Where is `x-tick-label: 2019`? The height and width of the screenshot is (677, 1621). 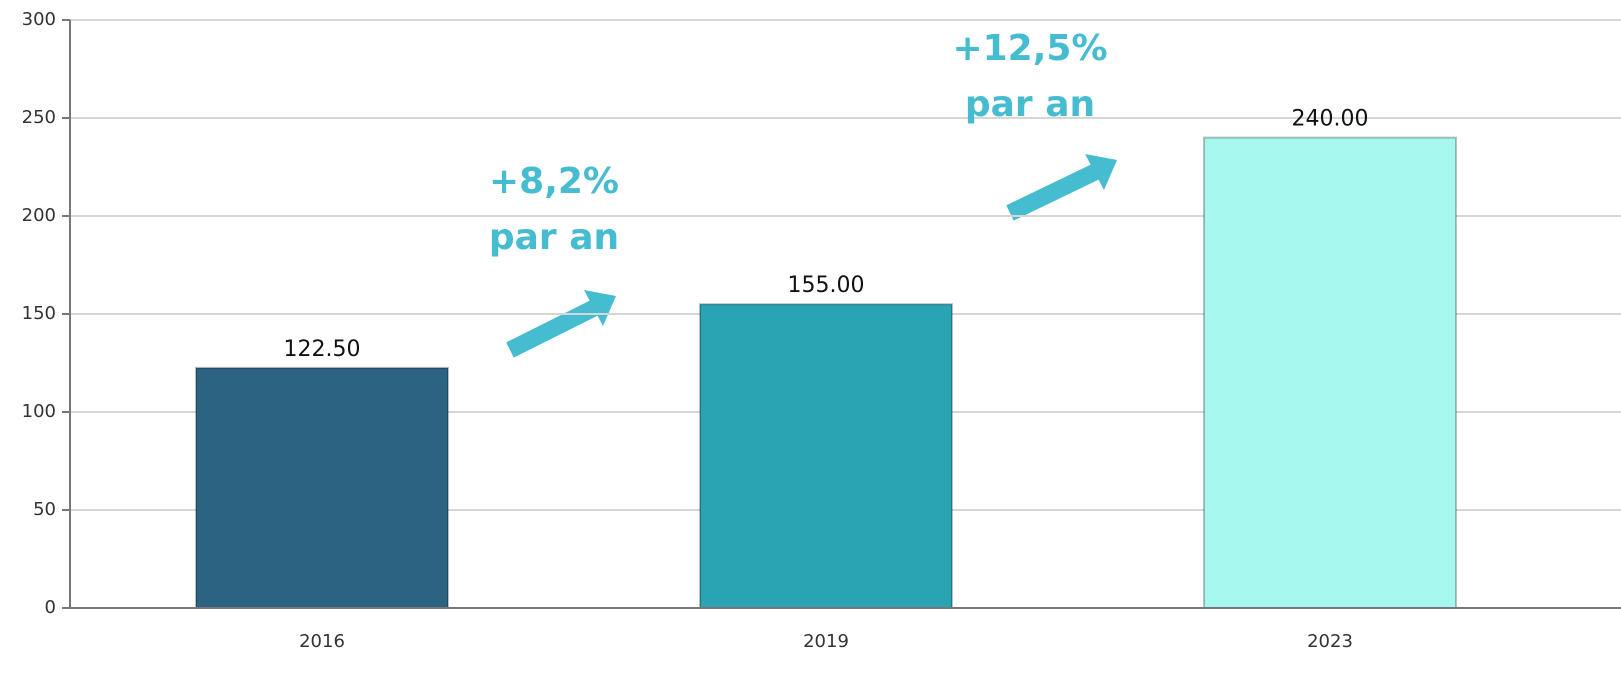 x-tick-label: 2019 is located at coordinates (826, 641).